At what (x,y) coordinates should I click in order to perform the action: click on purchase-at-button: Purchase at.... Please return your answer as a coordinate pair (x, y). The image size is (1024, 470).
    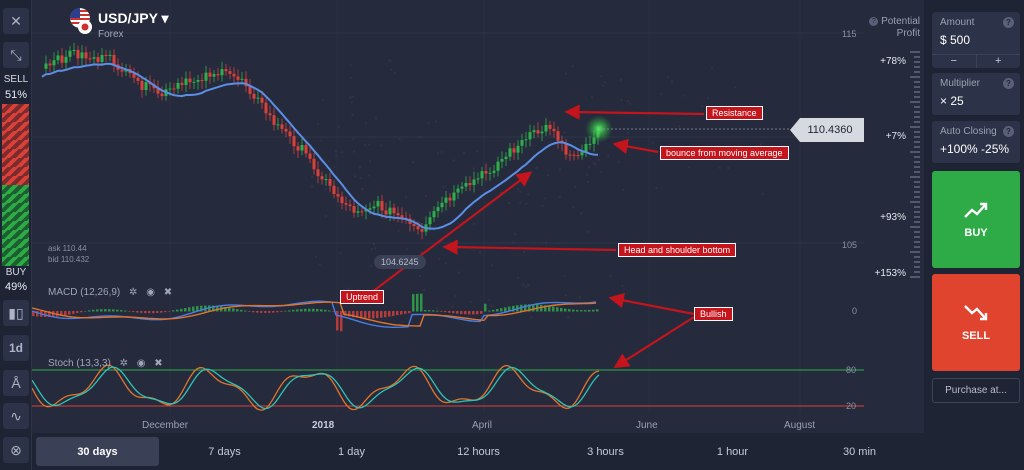
    Looking at the image, I should click on (976, 390).